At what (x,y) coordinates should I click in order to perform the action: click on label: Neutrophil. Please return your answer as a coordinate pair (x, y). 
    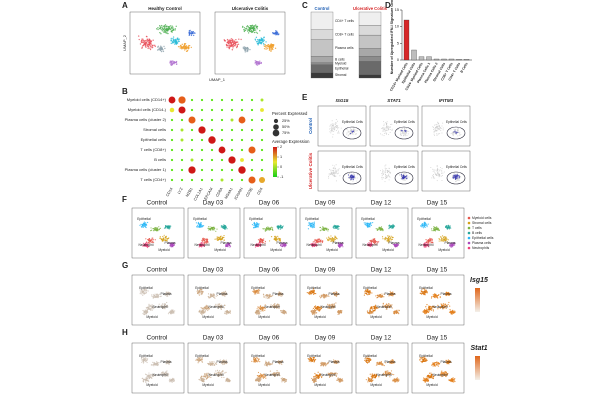
    Looking at the image, I should click on (383, 307).